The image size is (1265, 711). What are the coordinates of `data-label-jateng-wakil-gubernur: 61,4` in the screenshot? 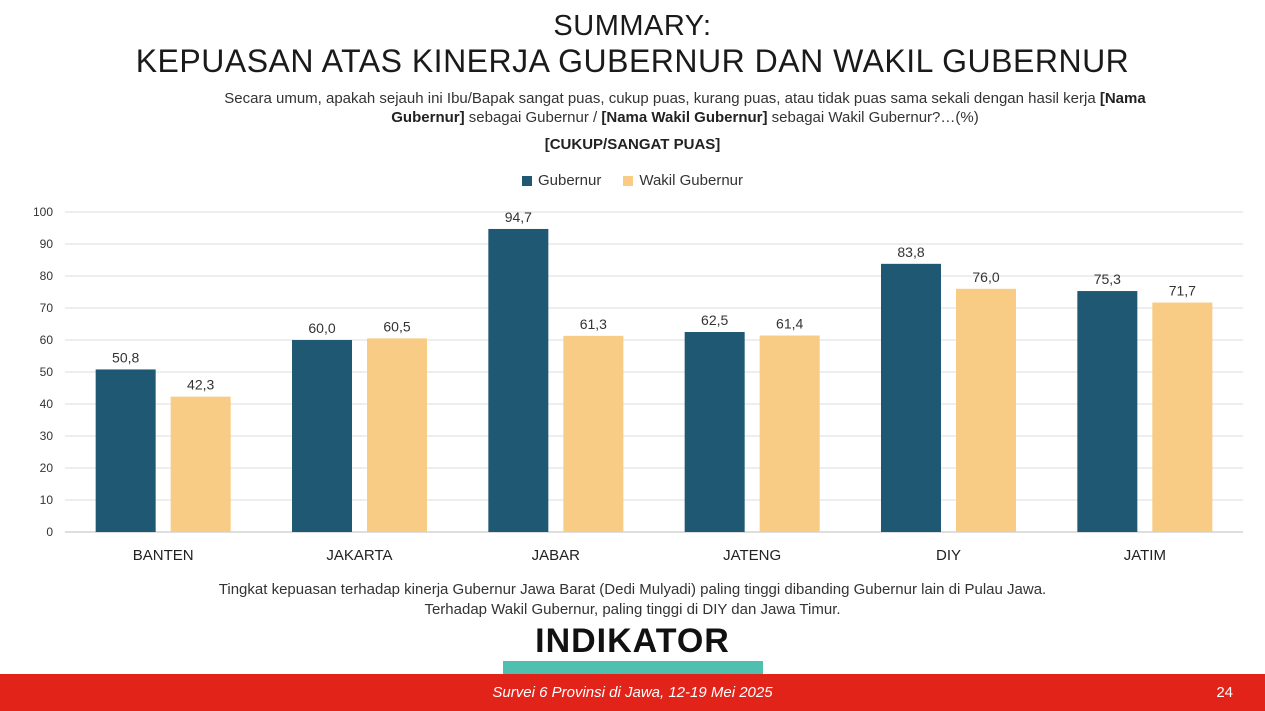 It's located at (789, 324).